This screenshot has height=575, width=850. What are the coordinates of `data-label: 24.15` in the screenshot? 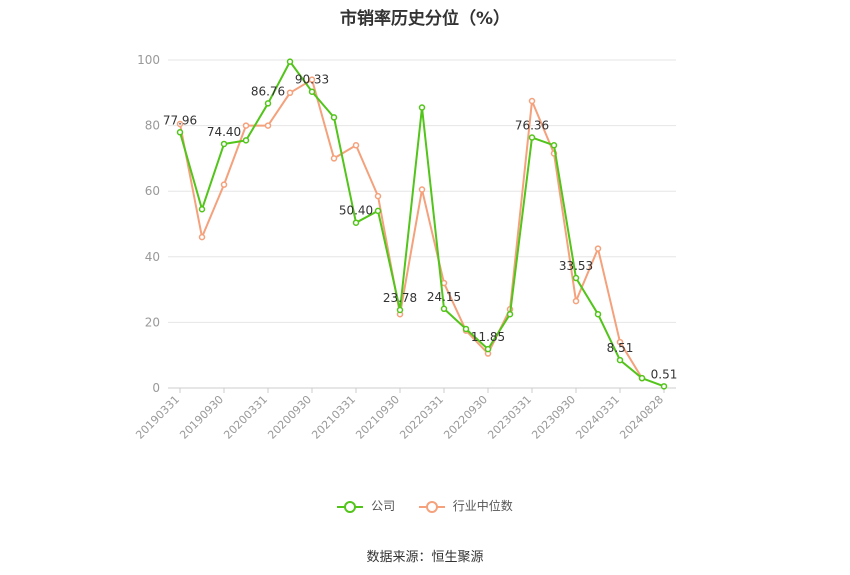 It's located at (444, 297).